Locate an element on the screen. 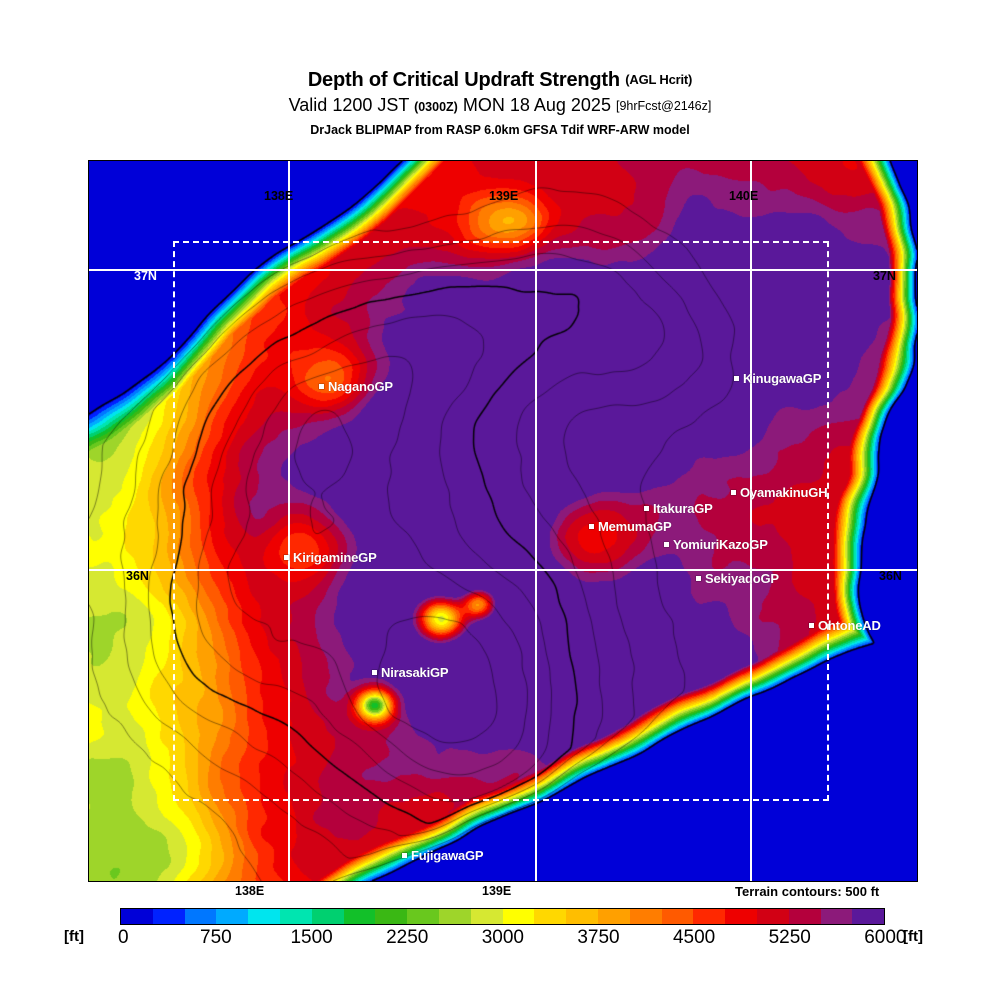 Image resolution: width=1000 pixels, height=1000 pixels. colorbar-swatches is located at coordinates (502, 916).